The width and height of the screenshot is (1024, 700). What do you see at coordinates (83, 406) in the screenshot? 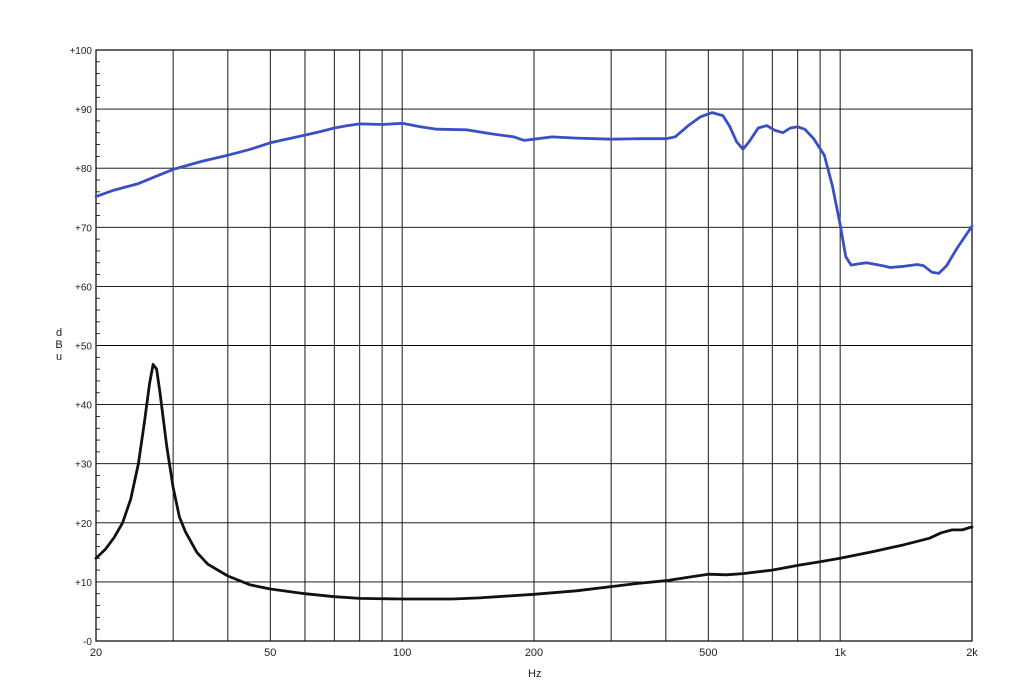
I see `y-tick-label: +40` at bounding box center [83, 406].